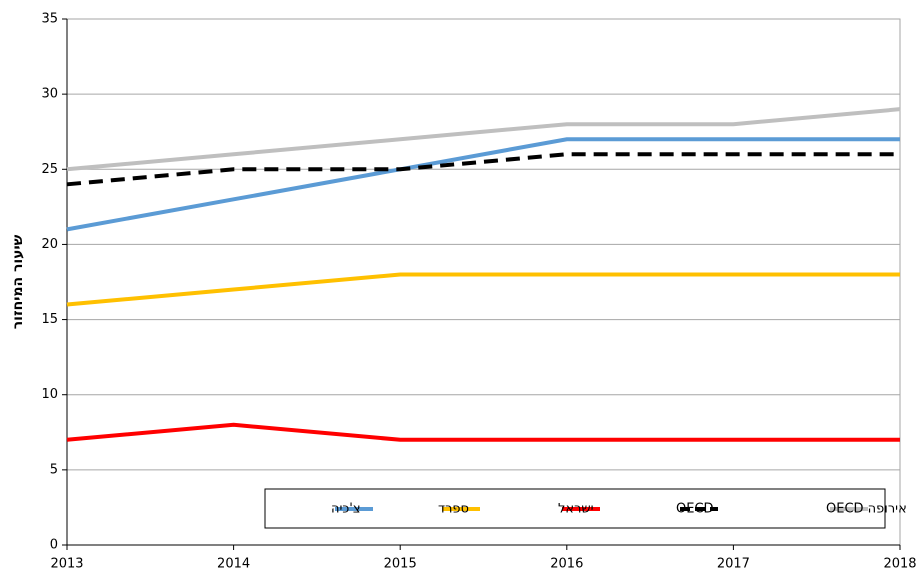 The height and width of the screenshot is (575, 922). I want to click on legend-label: ספרד, so click(453, 509).